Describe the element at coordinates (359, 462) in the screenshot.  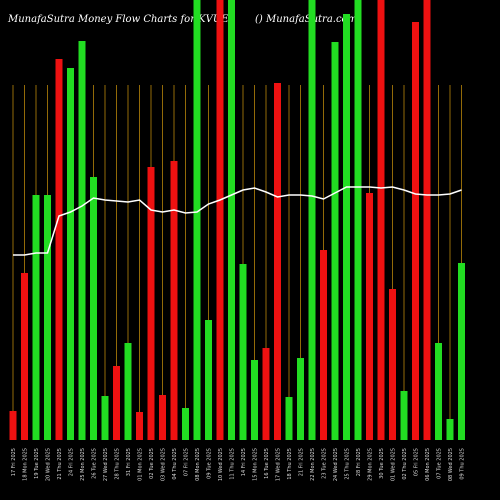
I see `x-tick-label: 28 Fri 2025` at that location.